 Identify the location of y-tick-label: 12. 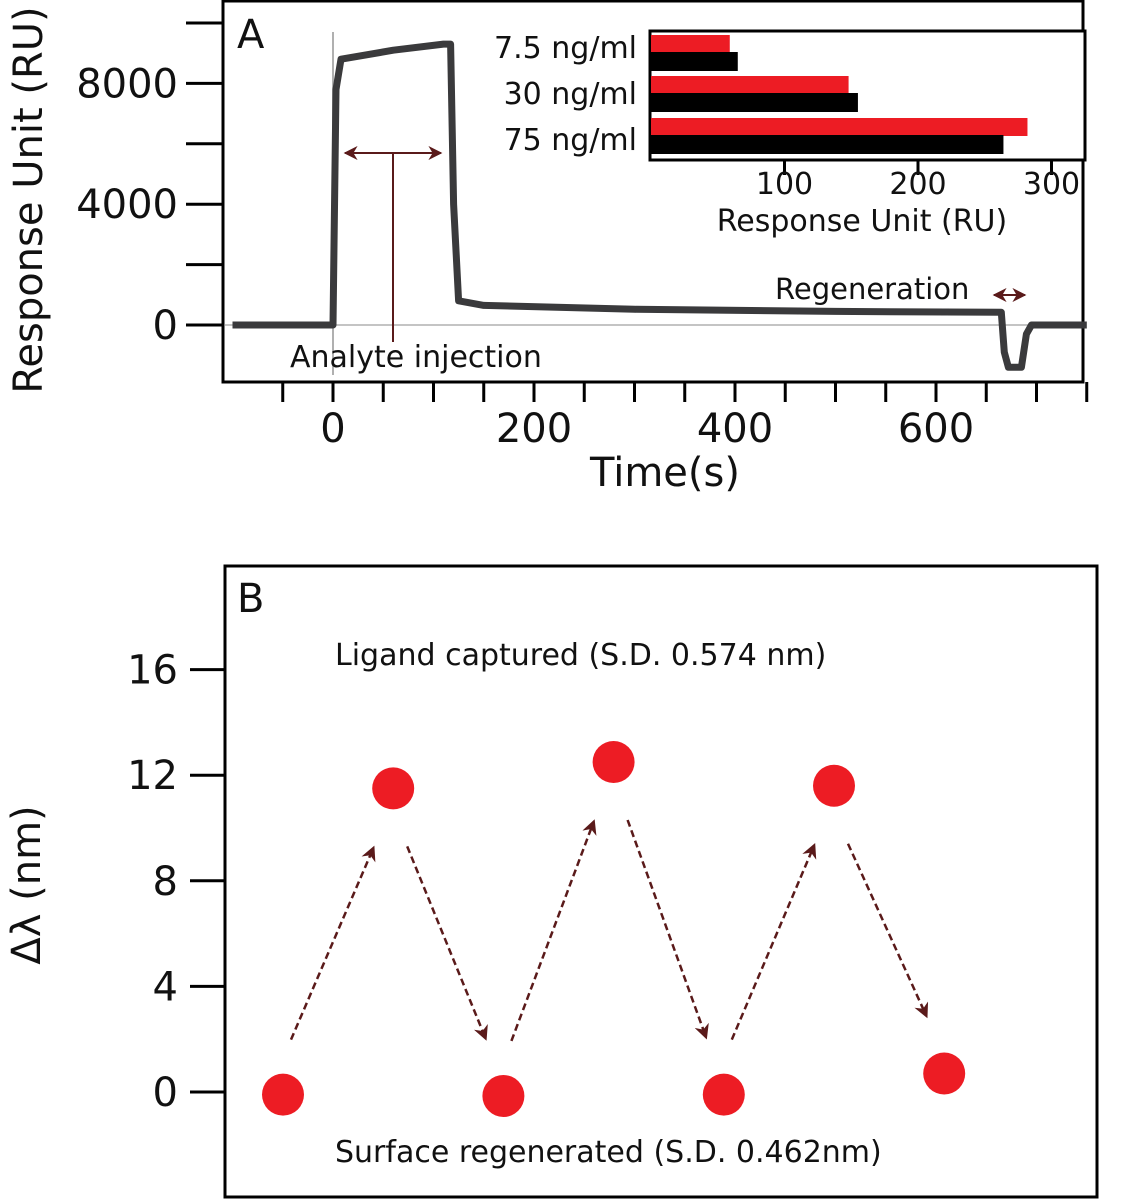
(152, 776).